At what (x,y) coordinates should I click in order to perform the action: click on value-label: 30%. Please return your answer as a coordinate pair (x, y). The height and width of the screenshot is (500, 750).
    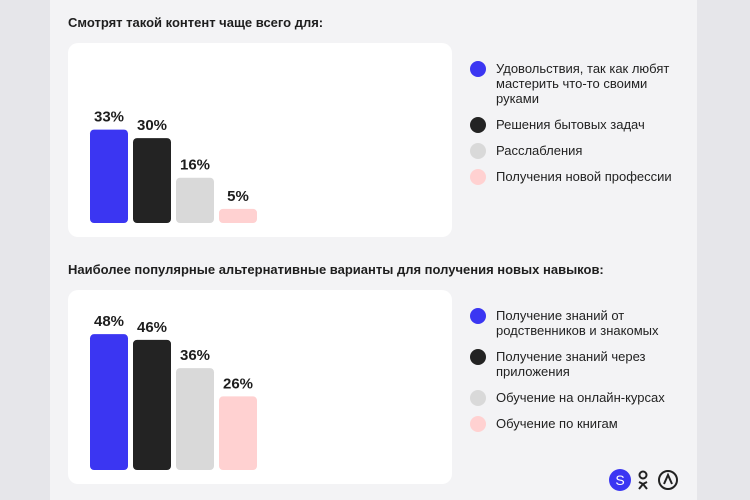
    Looking at the image, I should click on (152, 125).